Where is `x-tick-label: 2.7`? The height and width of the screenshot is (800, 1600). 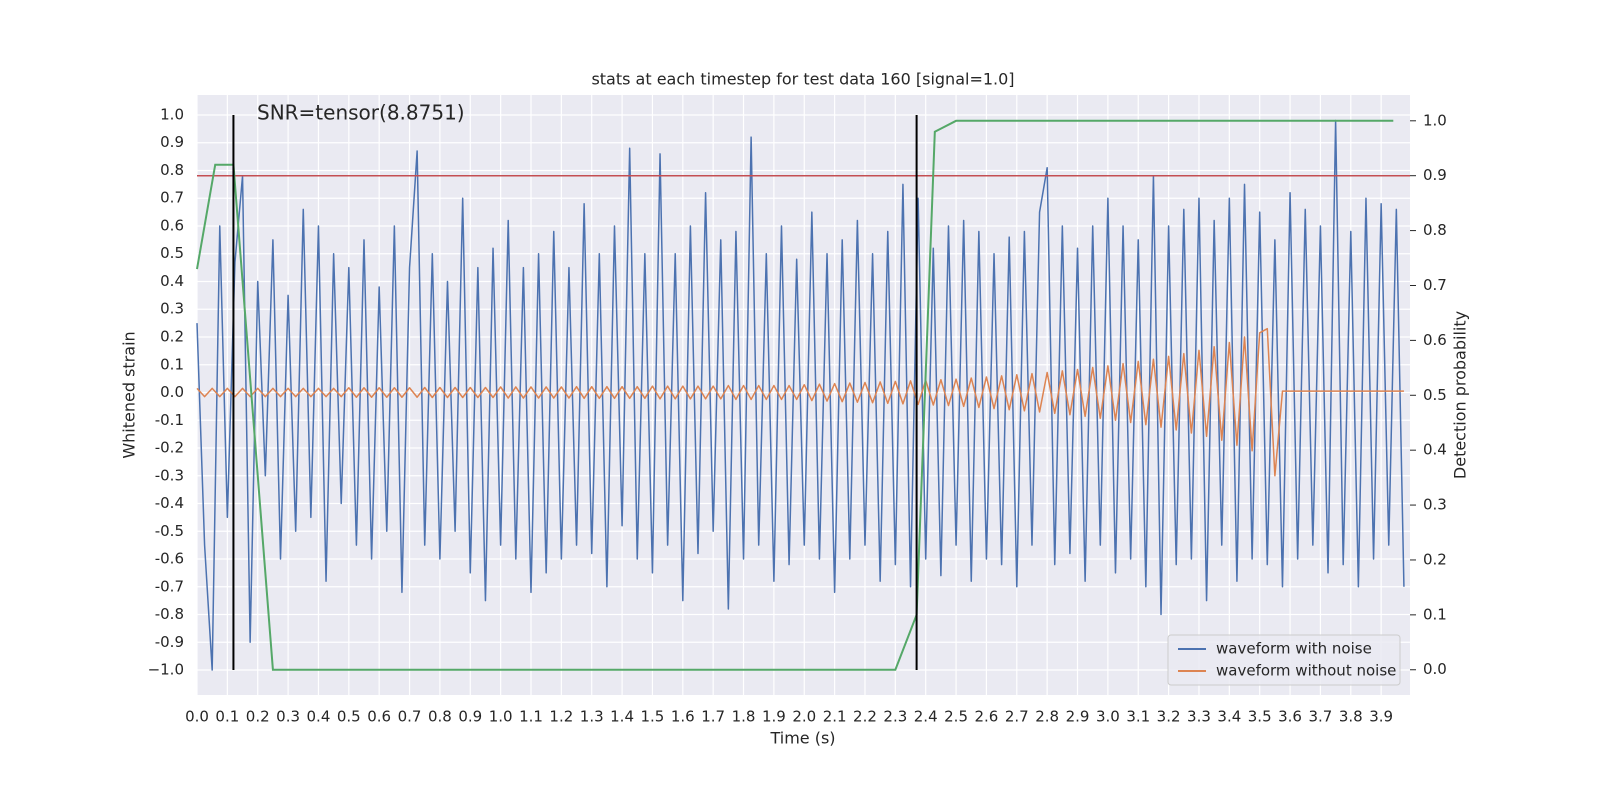
x-tick-label: 2.7 is located at coordinates (1017, 717).